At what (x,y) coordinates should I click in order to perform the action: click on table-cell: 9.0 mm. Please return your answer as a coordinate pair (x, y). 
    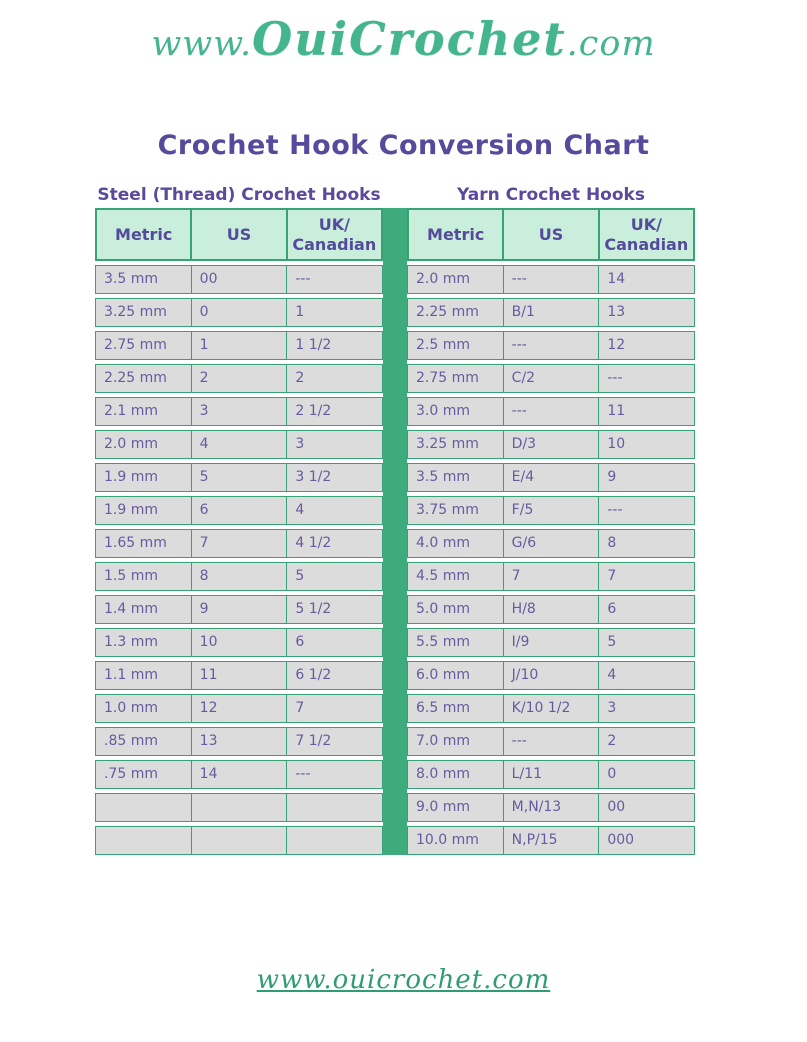
    Looking at the image, I should click on (443, 807).